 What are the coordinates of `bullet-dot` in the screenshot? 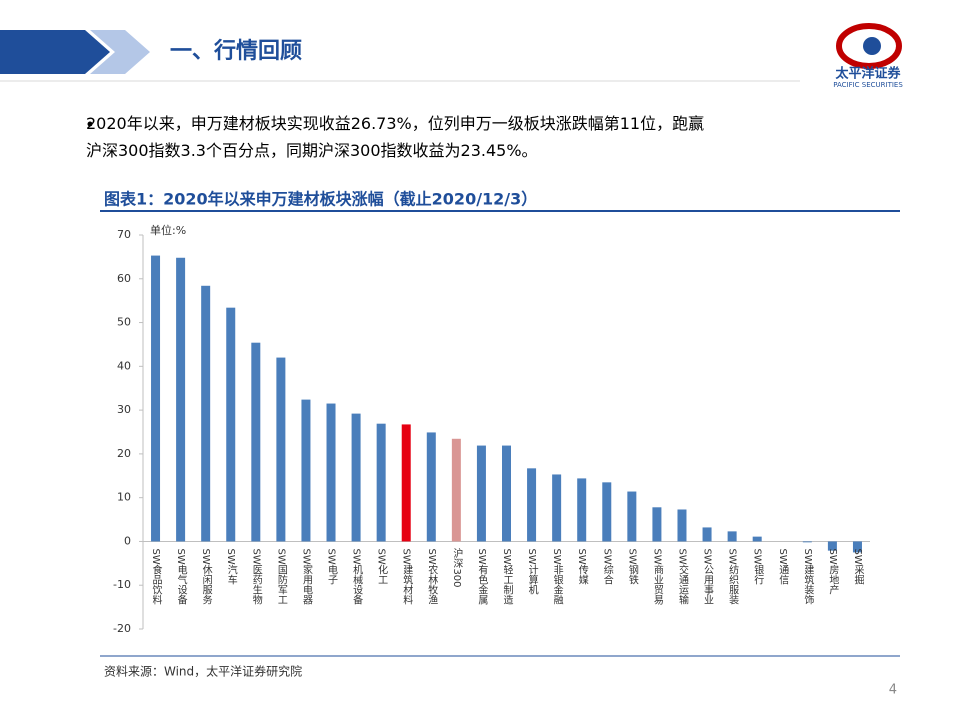 It's located at (90, 124).